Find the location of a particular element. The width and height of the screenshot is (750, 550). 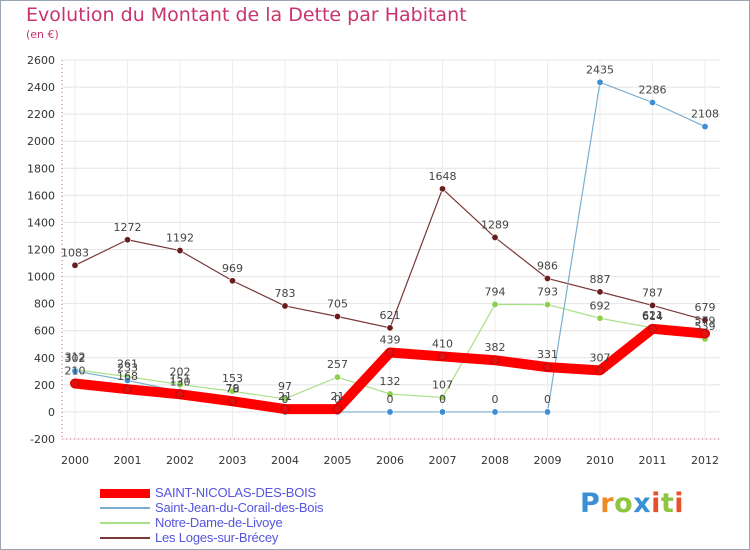

data-label: 692 is located at coordinates (600, 305).